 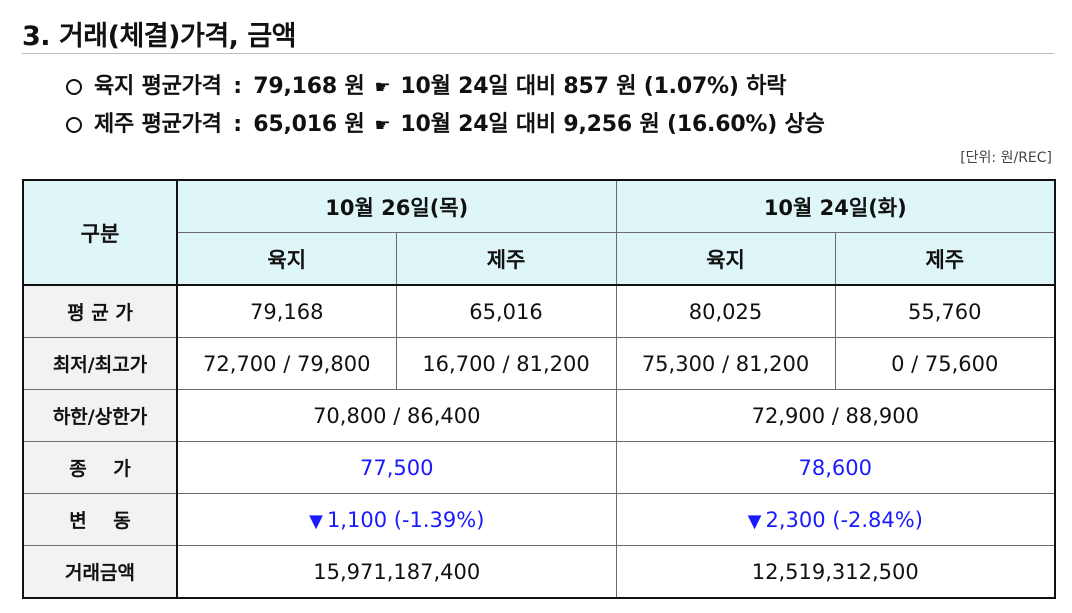 I want to click on summary-region: 제주, so click(x=114, y=124).